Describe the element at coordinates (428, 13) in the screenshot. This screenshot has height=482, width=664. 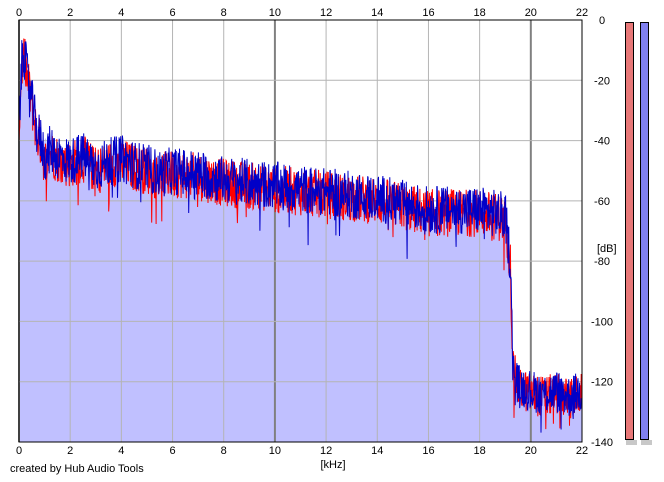
I see `x-tick-label-top: 16` at that location.